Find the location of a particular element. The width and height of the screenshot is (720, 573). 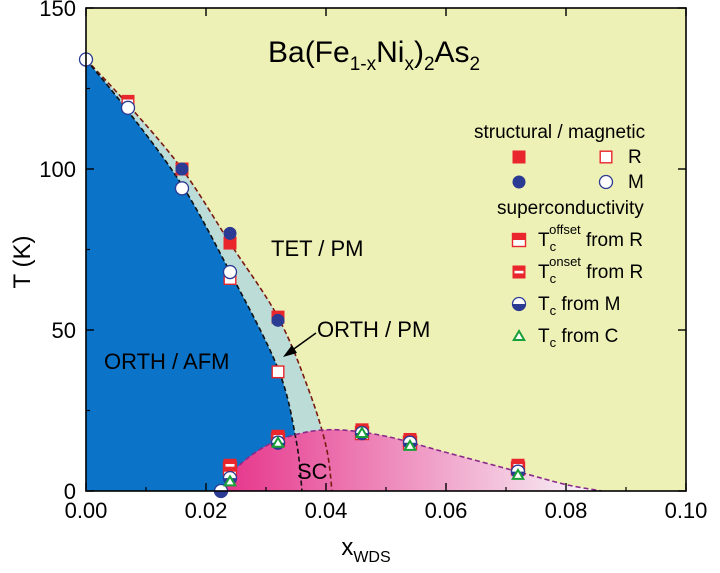

x-tick-label: 0.00 is located at coordinates (86, 510).